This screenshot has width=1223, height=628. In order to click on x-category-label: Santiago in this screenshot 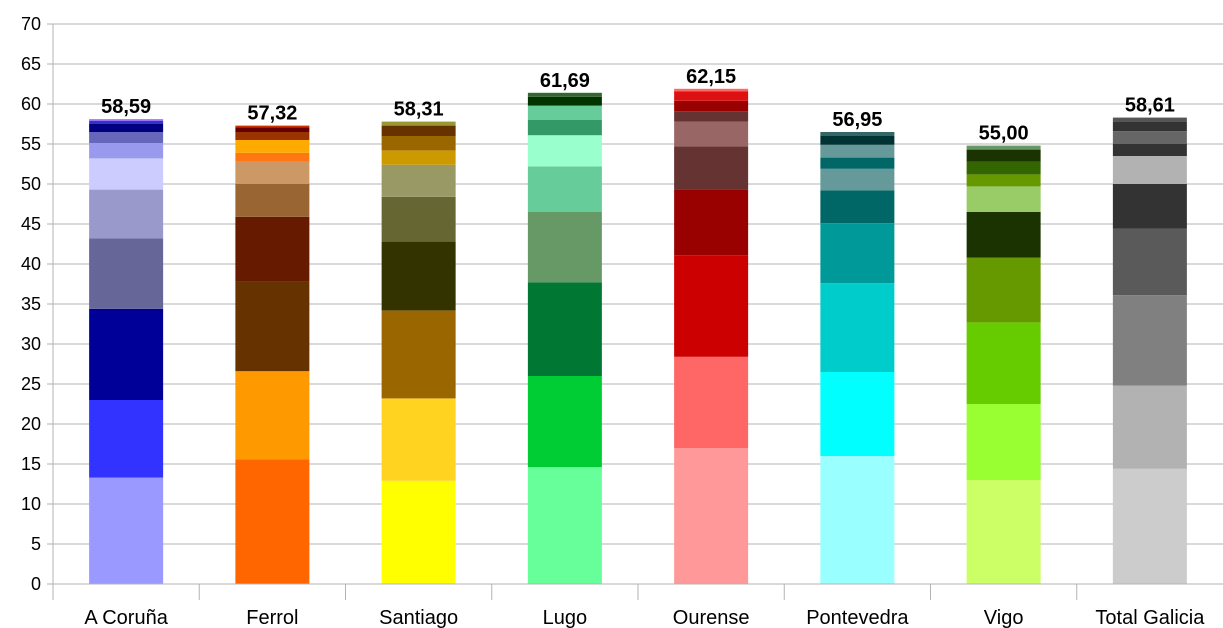, I will do `click(418, 617)`.